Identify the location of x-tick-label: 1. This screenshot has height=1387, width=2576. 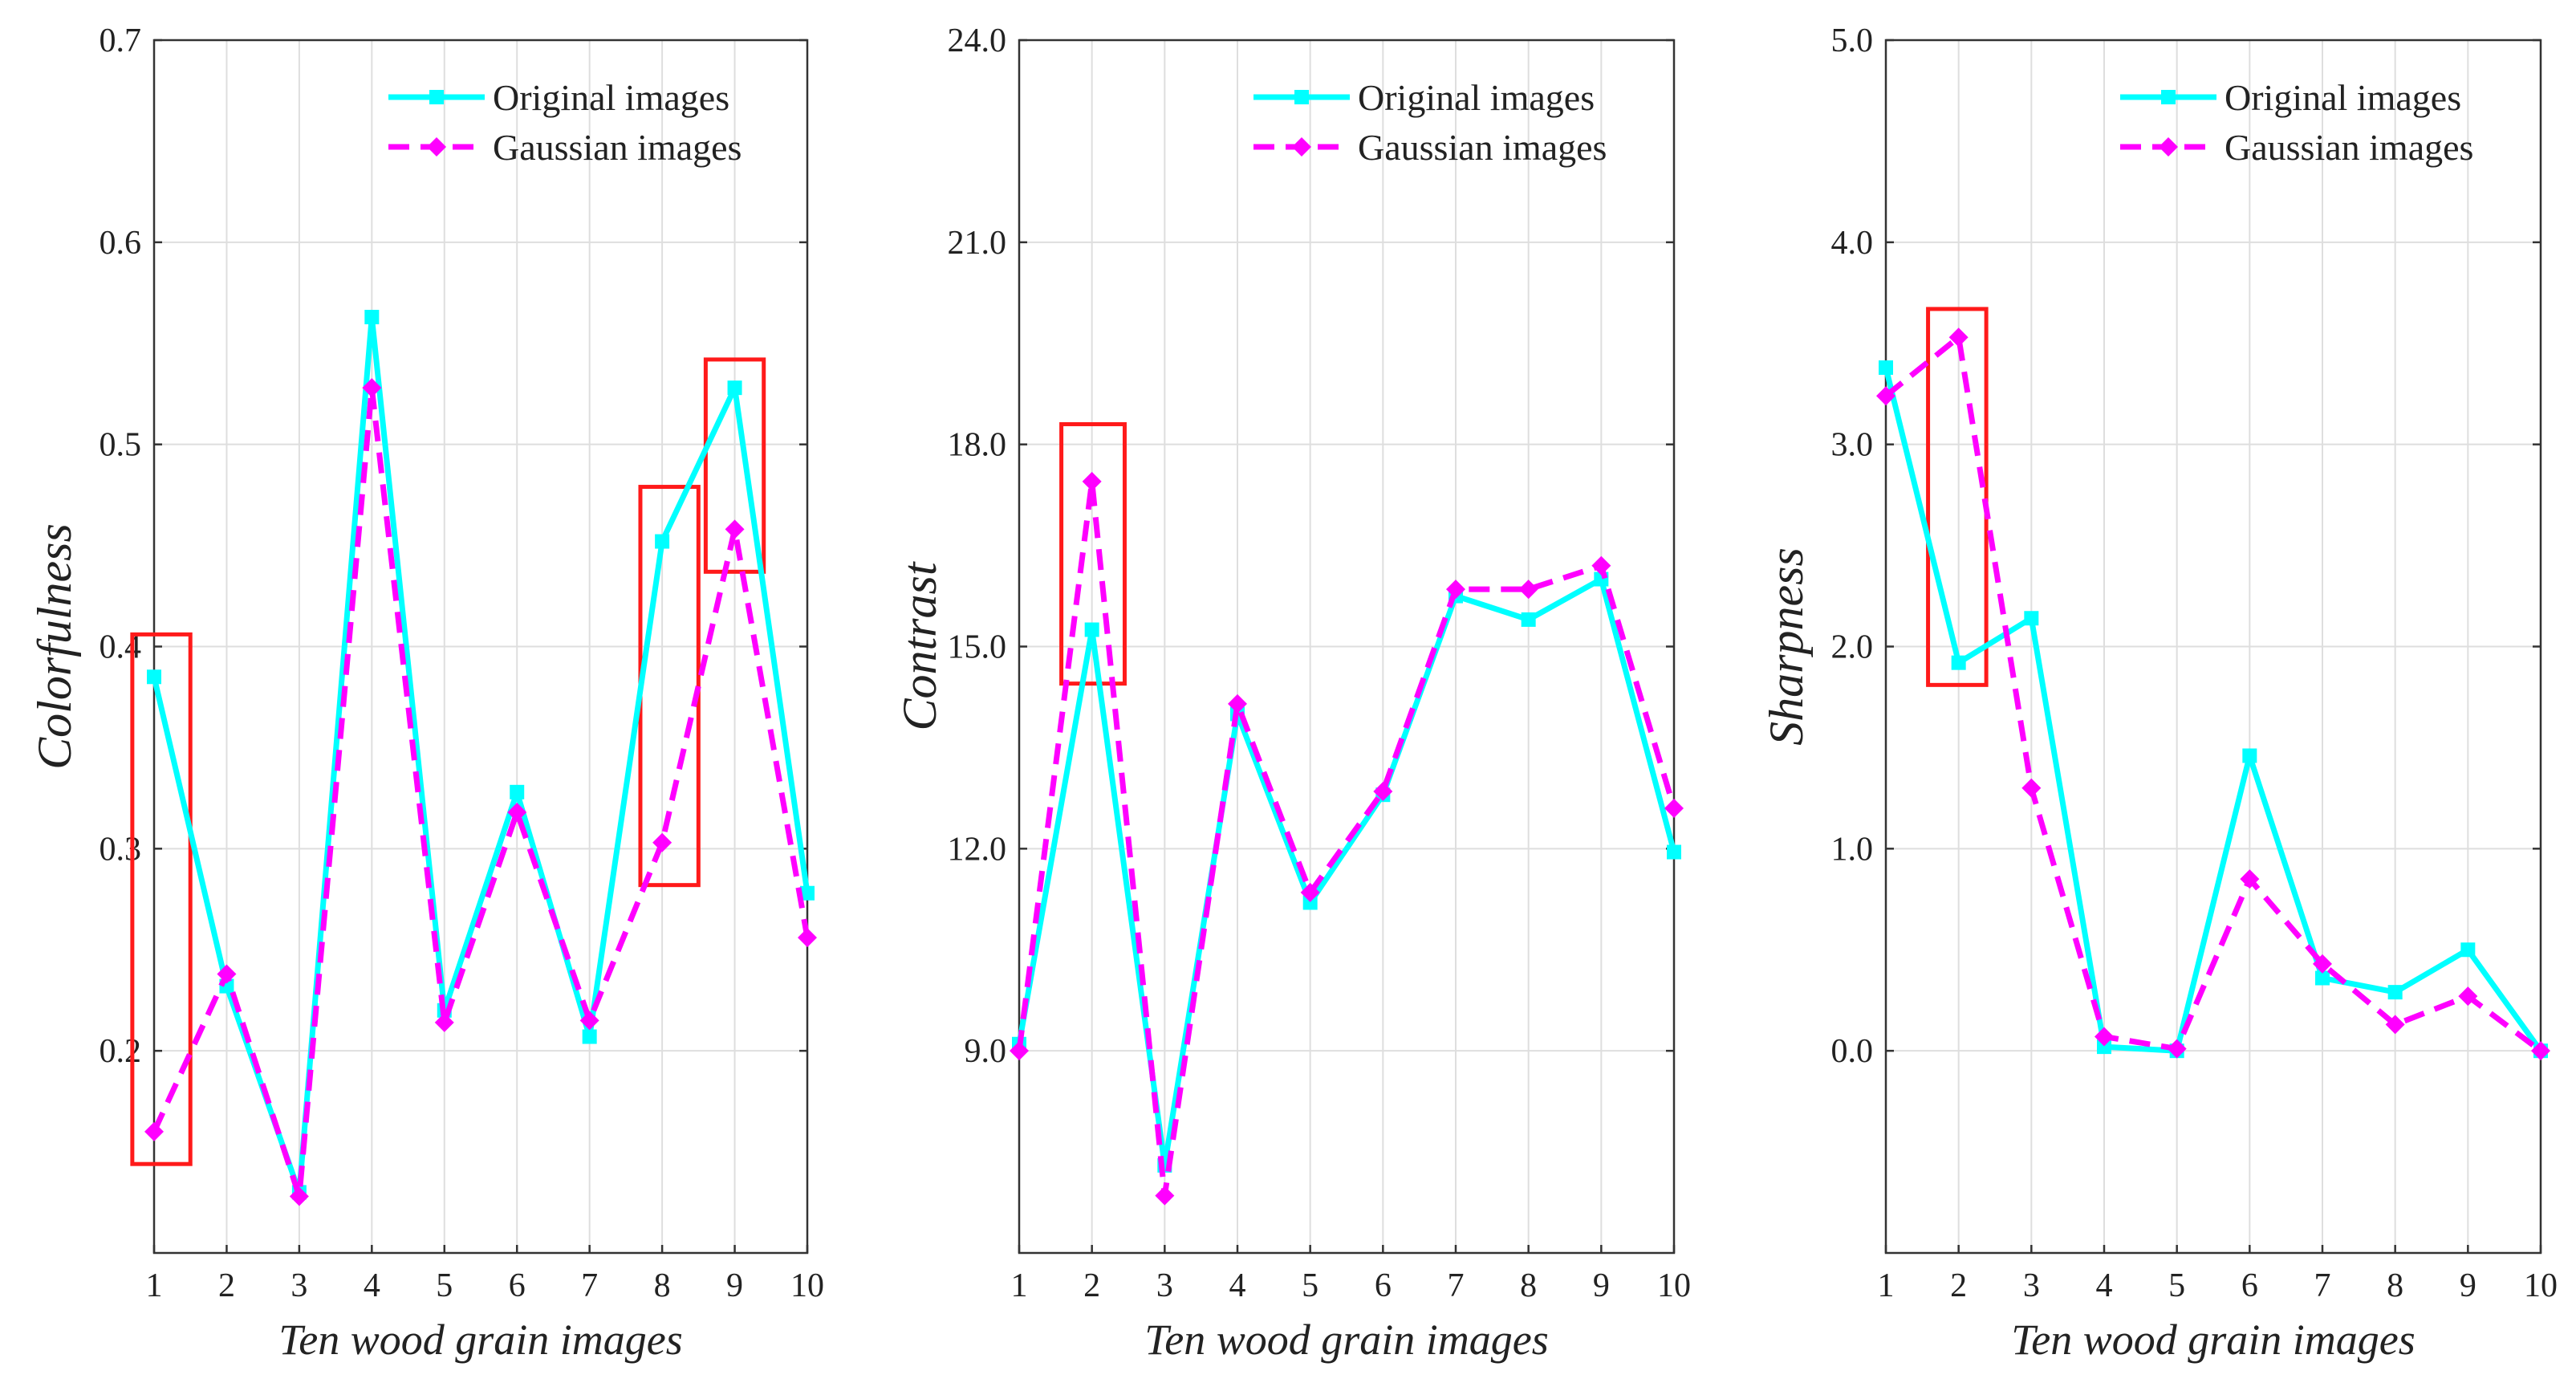
(155, 1285).